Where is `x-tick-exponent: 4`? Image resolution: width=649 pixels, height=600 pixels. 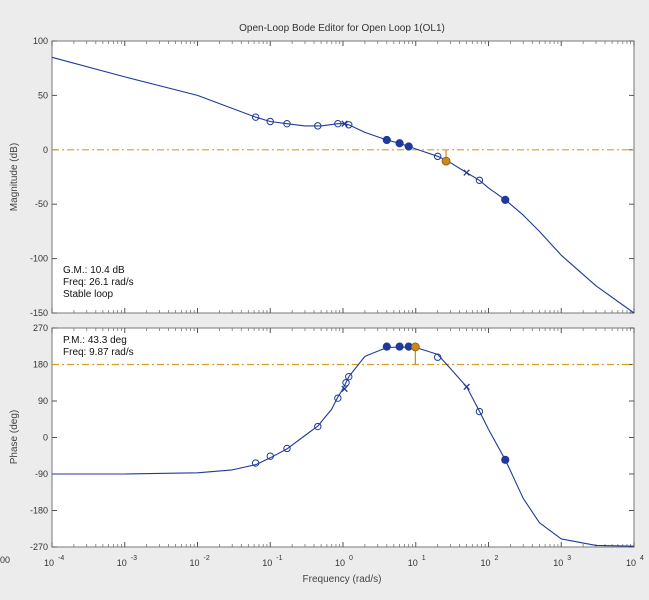 x-tick-exponent: 4 is located at coordinates (642, 558).